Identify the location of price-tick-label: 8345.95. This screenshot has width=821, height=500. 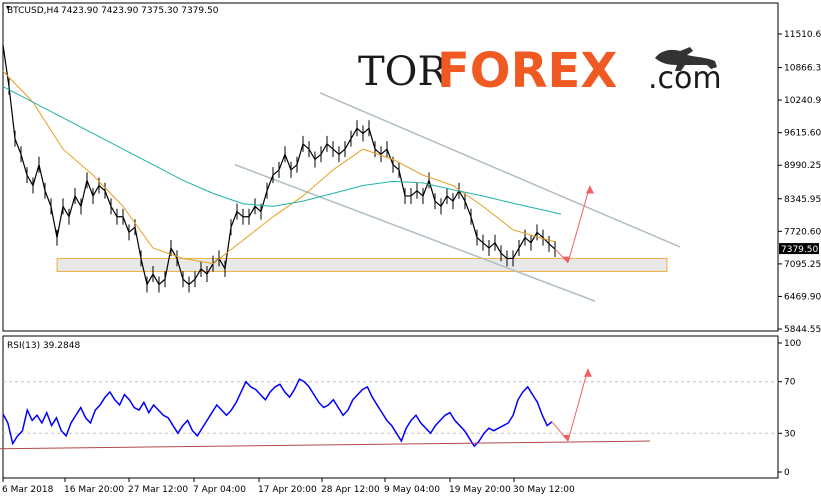
(802, 200).